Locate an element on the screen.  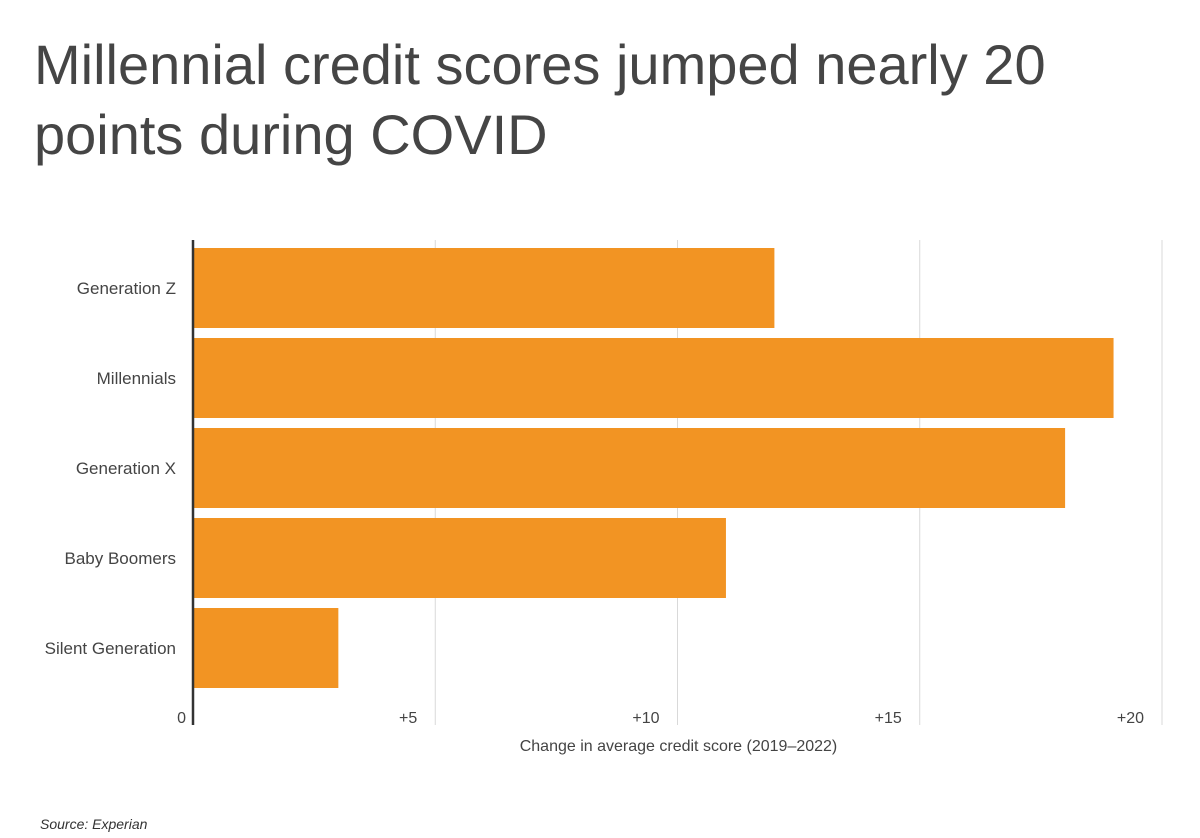
x-tick-label: +10 is located at coordinates (645, 718).